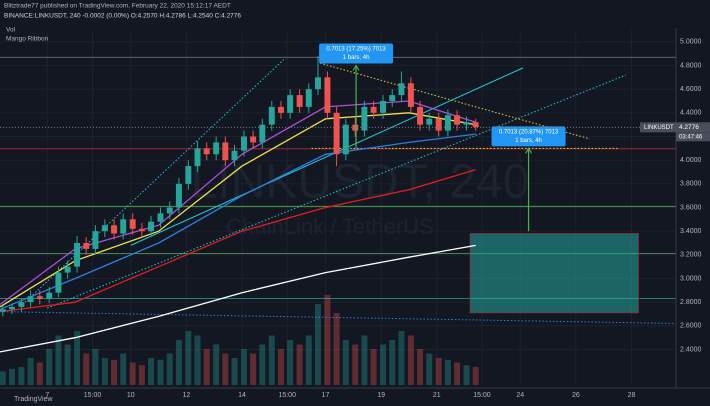  Describe the element at coordinates (675, 127) in the screenshot. I see `last-price-box` at that location.